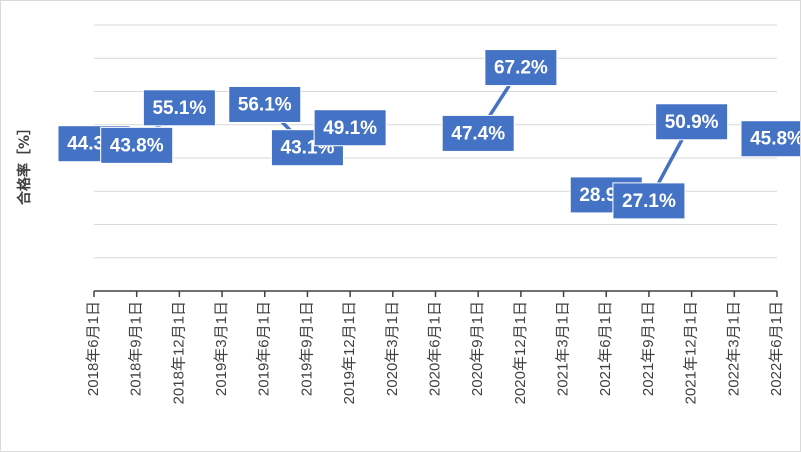 The height and width of the screenshot is (452, 801). What do you see at coordinates (691, 352) in the screenshot?
I see `x-tick-label: 2021年12月1日` at bounding box center [691, 352].